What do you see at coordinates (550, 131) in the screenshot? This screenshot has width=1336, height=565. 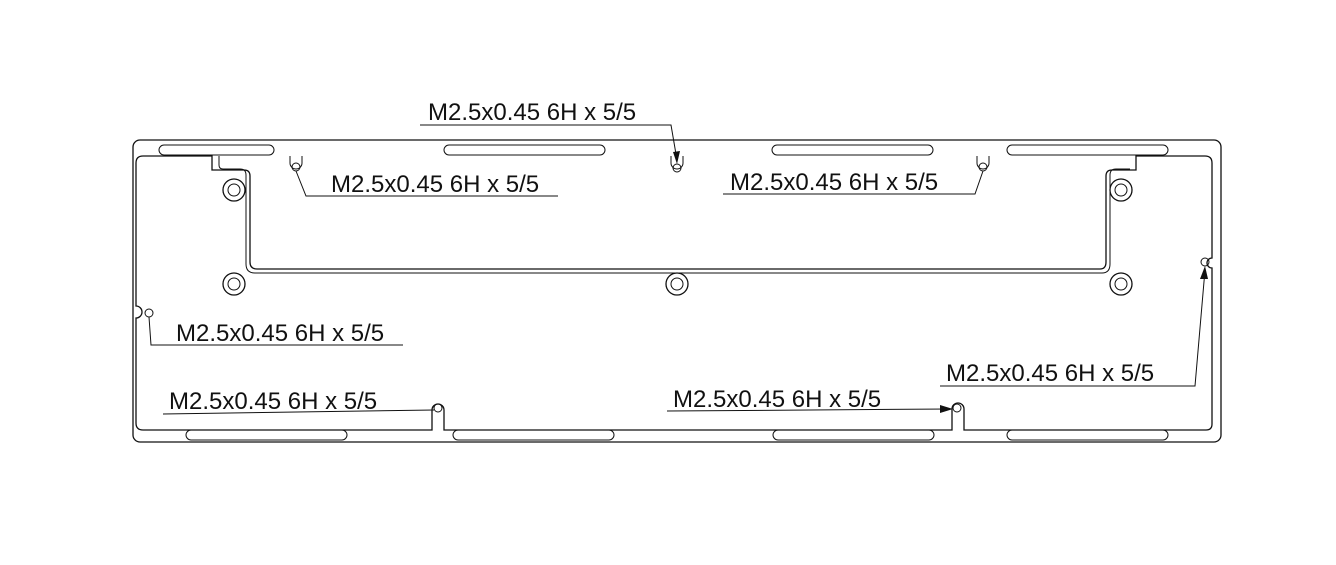 I see `callout-top-center: M2.5x0.45 6H x 5/5` at bounding box center [550, 131].